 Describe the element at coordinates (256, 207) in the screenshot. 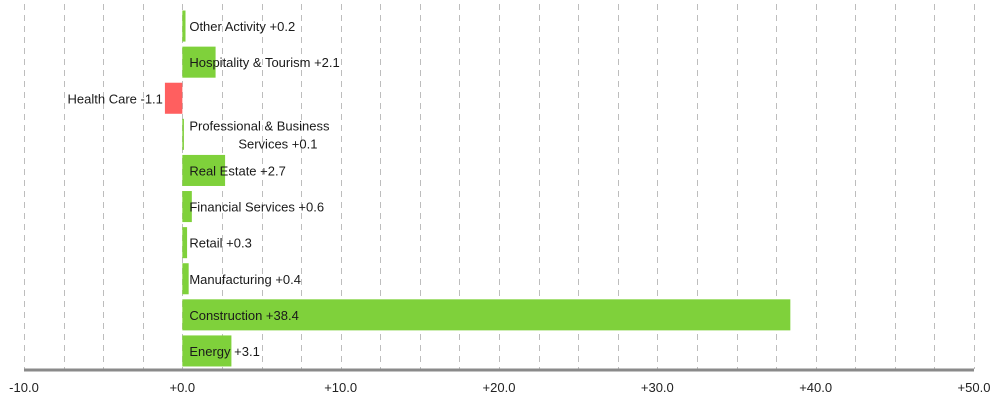

I see `bar-label: Financial Services +0.6` at that location.